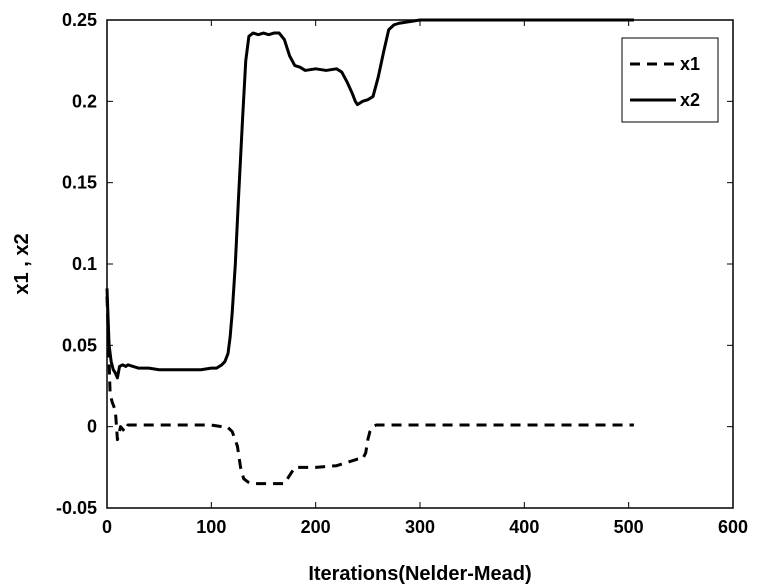 This screenshot has width=761, height=587. I want to click on y-tick-label: 0.1, so click(84, 264).